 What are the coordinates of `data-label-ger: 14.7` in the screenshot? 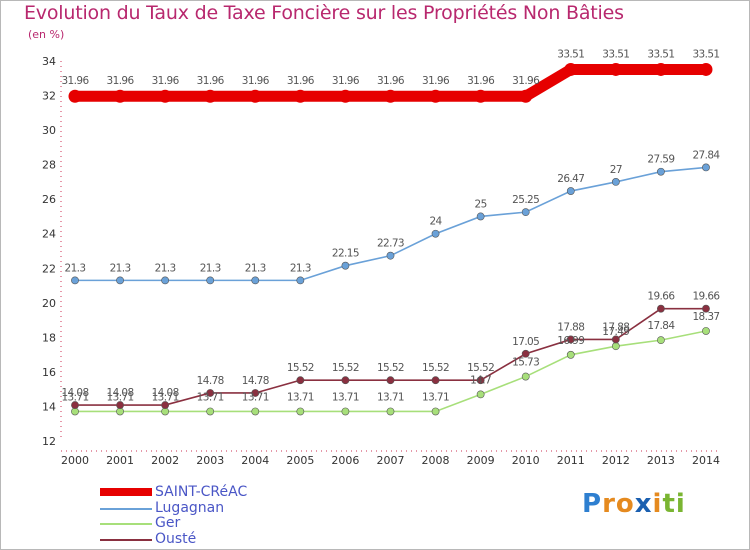 It's located at (480, 380).